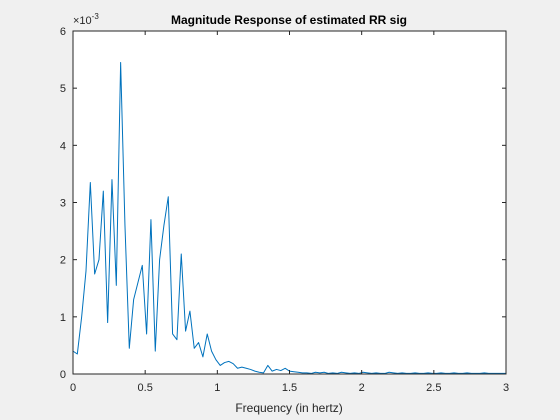 Image resolution: width=560 pixels, height=420 pixels. Describe the element at coordinates (63, 318) in the screenshot. I see `y-tick-label: 1` at that location.